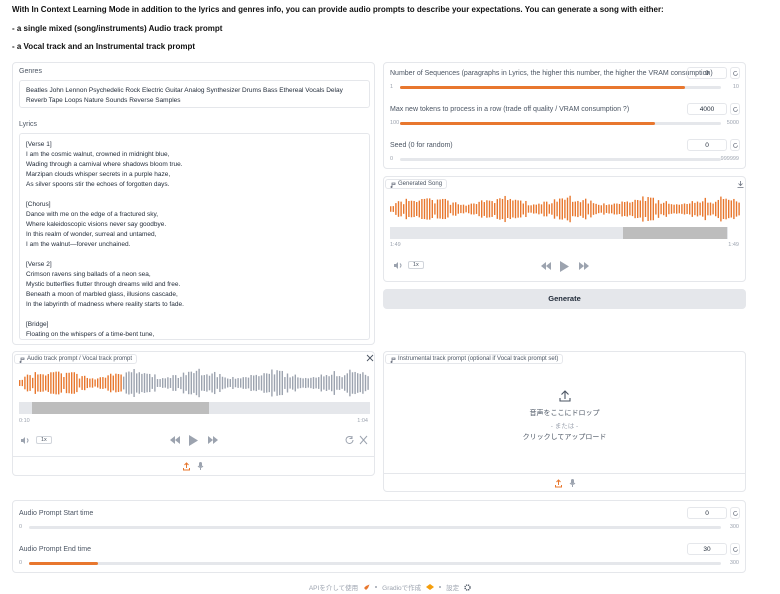 The height and width of the screenshot is (594, 780). I want to click on edit-controls, so click(356, 440).